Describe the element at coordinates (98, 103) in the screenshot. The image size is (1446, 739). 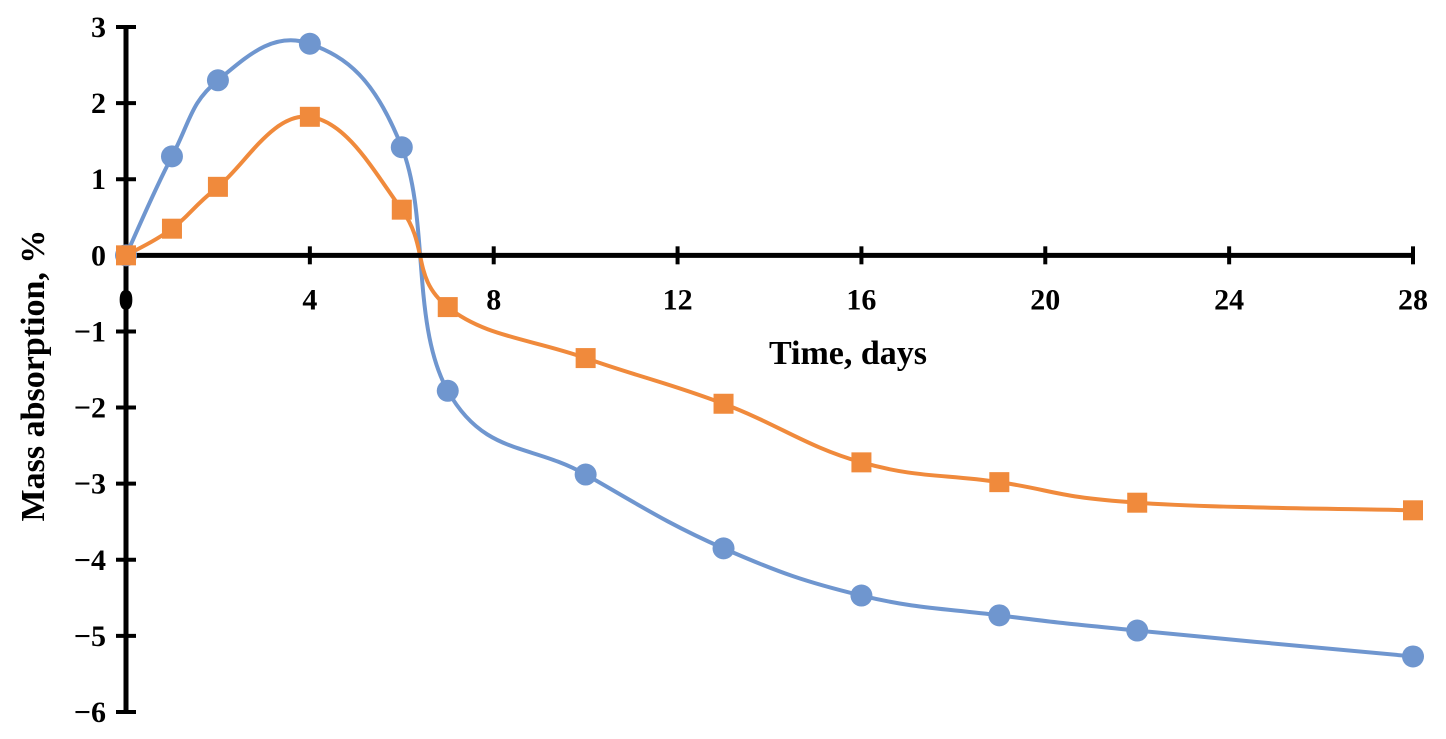
I see `y-tick-label: 2` at that location.